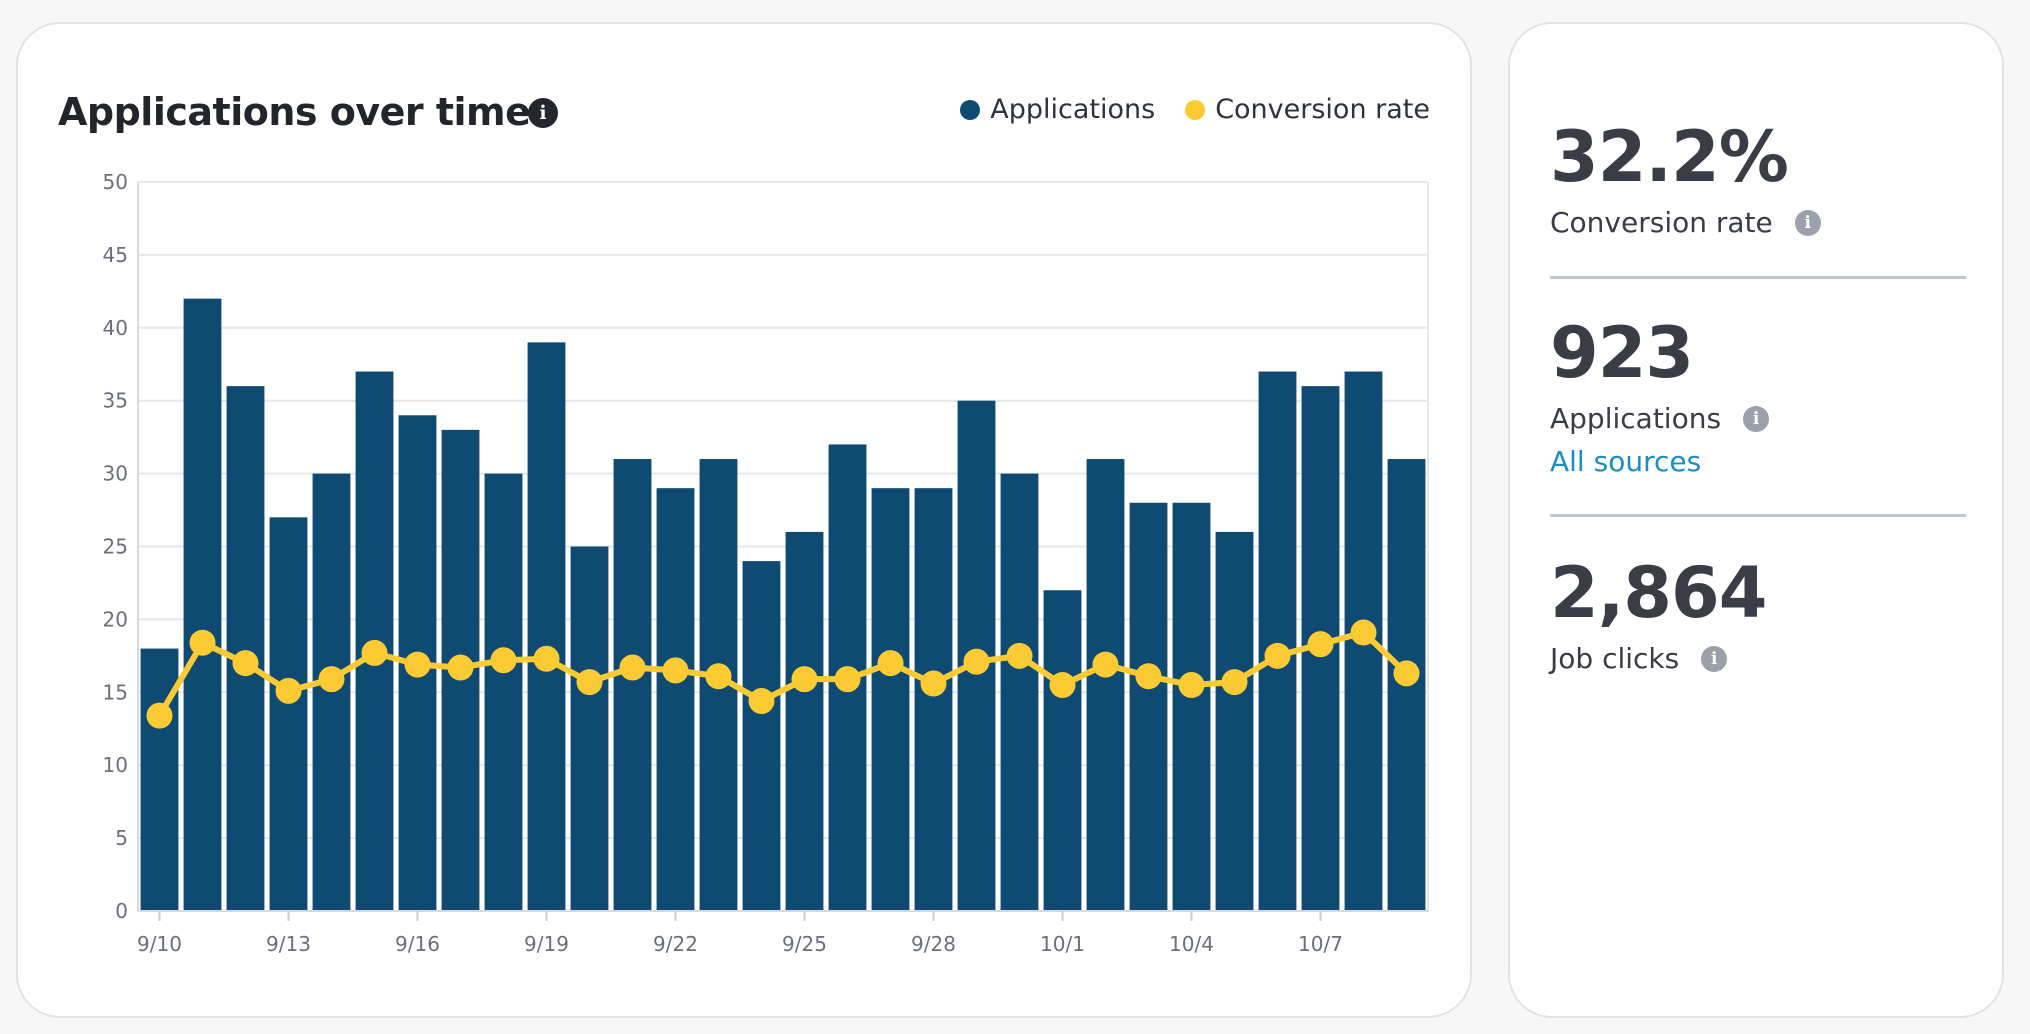 This screenshot has height=1034, width=2030. I want to click on x-tick-label: 10/1, so click(1062, 944).